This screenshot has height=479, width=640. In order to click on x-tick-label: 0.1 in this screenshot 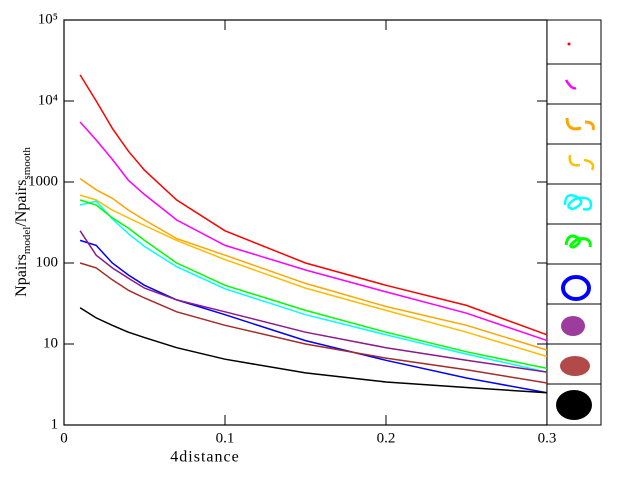, I will do `click(225, 438)`.